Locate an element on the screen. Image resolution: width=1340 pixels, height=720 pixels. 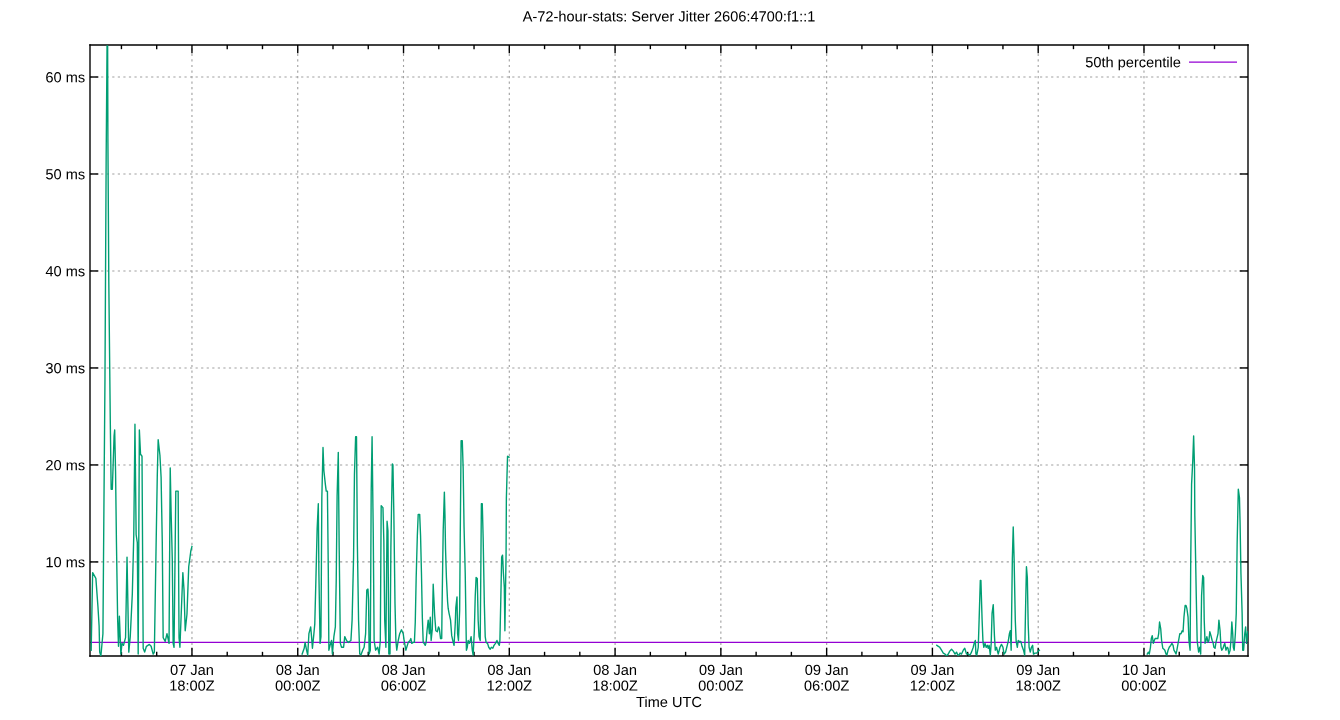
chart-title: A-72-hour-stats: Server Jitter 2606:4700:f1::1 is located at coordinates (668, 16).